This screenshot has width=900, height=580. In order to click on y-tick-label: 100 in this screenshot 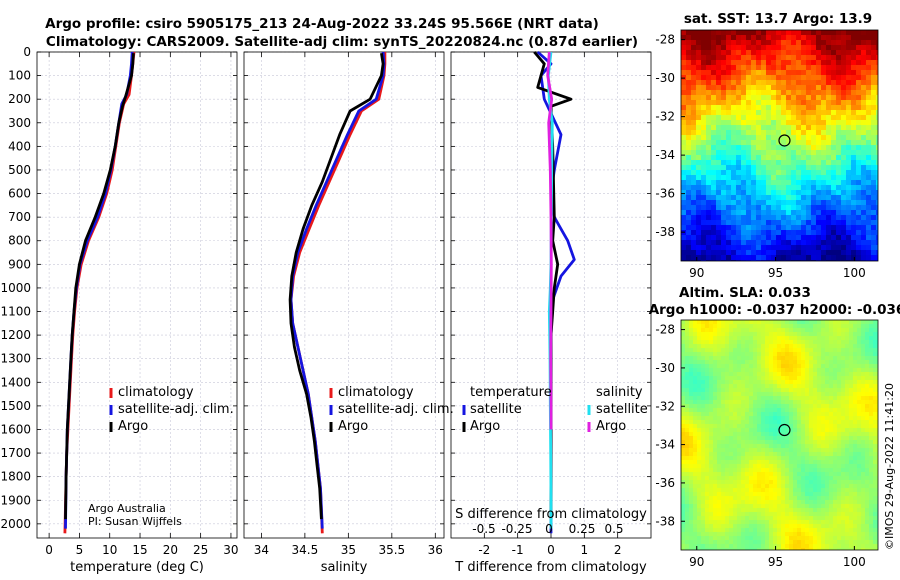, I will do `click(19, 76)`.